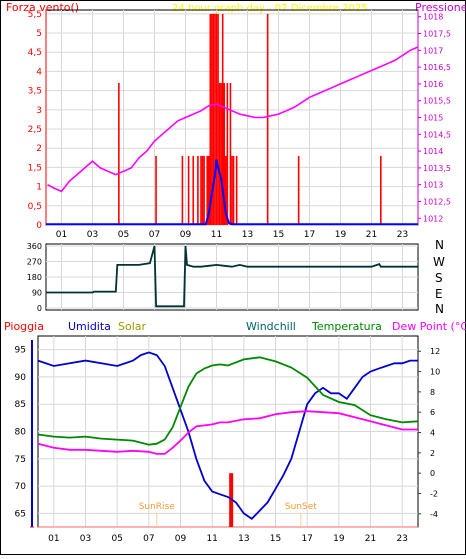 The height and width of the screenshot is (559, 466). Describe the element at coordinates (85, 539) in the screenshot. I see `bot-x-tick-03: 03` at that location.